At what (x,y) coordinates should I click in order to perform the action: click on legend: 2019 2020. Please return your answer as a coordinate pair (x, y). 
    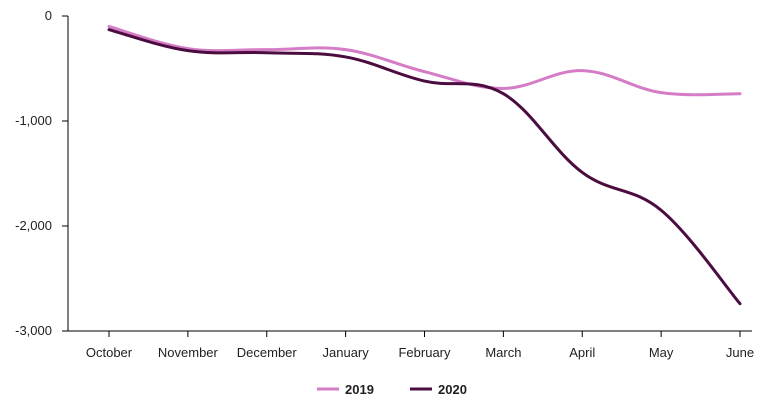
    Looking at the image, I should click on (392, 389).